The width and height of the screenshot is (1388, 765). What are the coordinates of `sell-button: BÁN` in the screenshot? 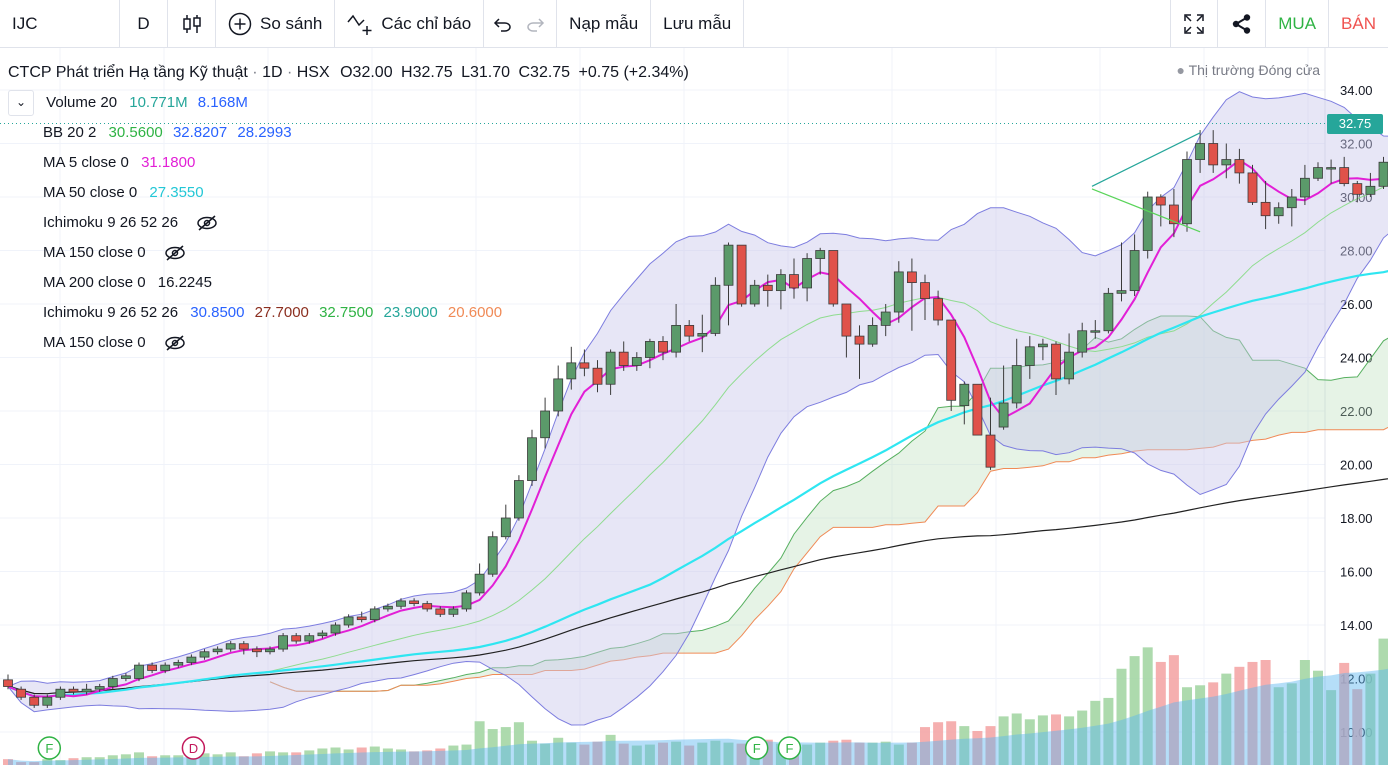 It's located at (1358, 23).